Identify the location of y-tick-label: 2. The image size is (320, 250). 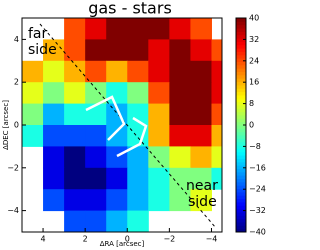
(16, 82).